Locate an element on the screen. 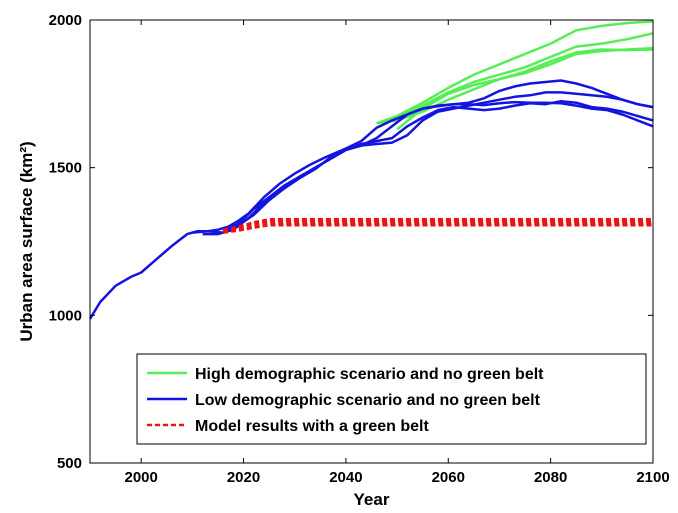 This screenshot has height=513, width=678. y-tick-label: 1500 is located at coordinates (65, 168).